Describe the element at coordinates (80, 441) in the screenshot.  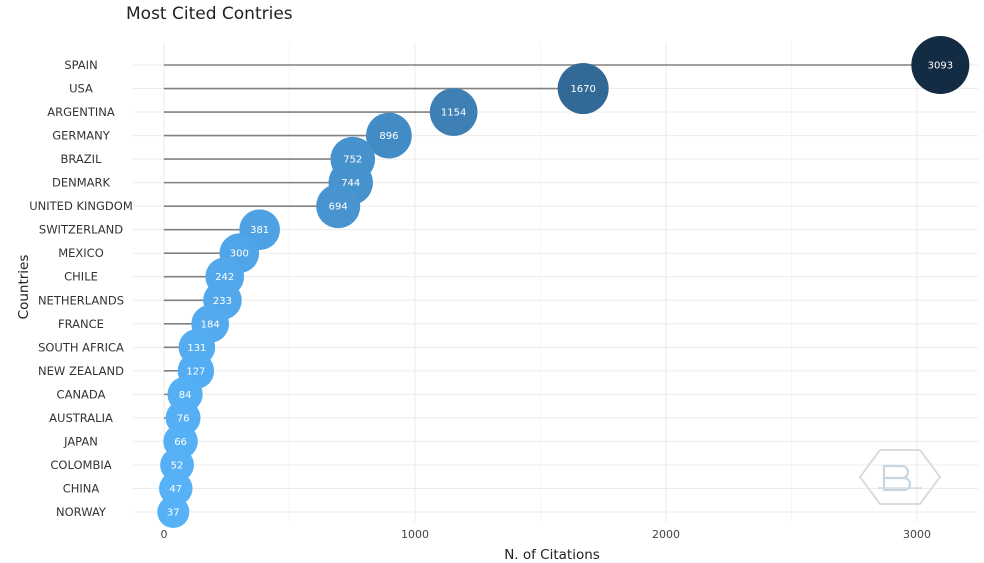
I see `y-tick-label: JAPAN` at that location.